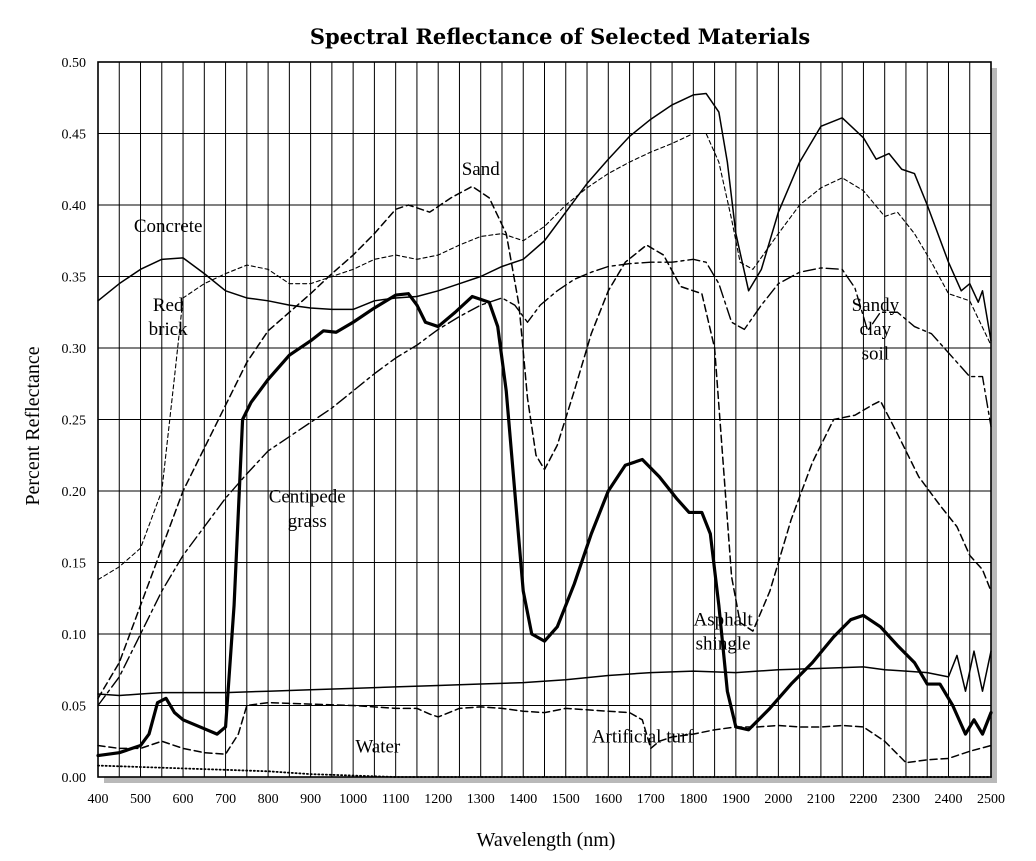  I want to click on x-tick-label: 1100, so click(395, 799).